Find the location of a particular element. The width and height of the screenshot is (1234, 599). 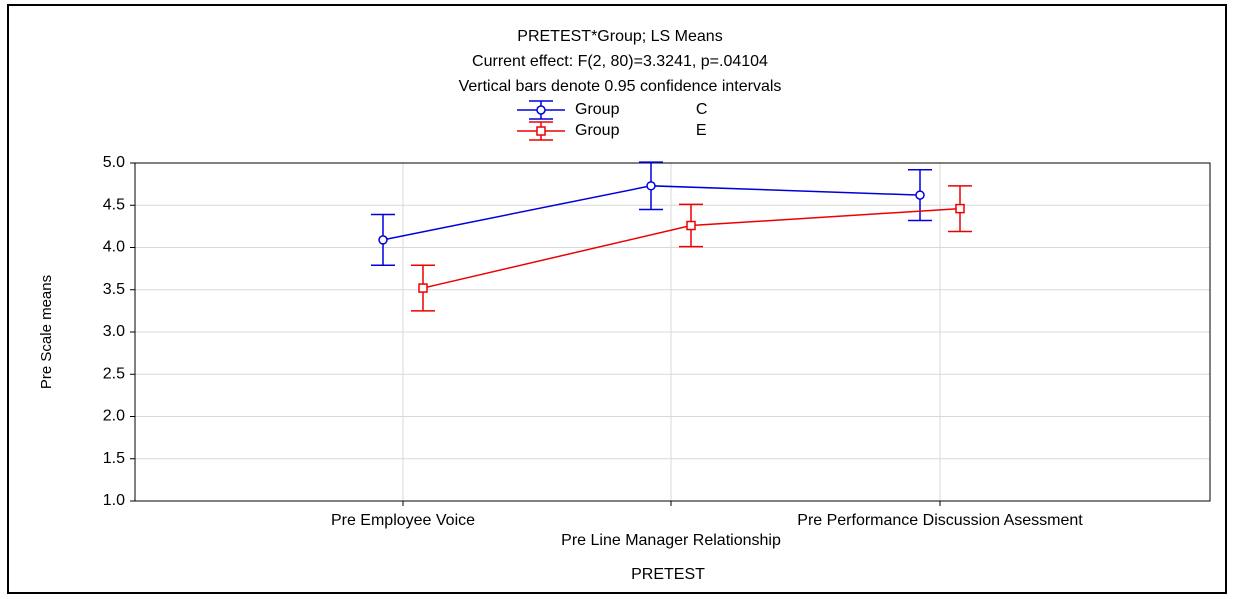

y-axis-label: Pre Scale means is located at coordinates (46, 332).